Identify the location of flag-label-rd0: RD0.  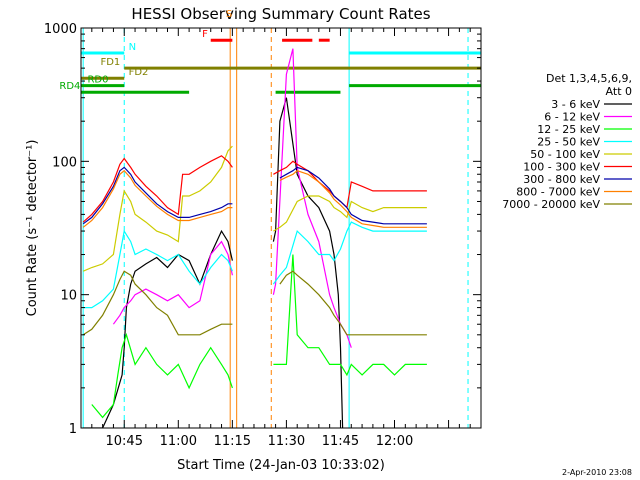
(97, 80).